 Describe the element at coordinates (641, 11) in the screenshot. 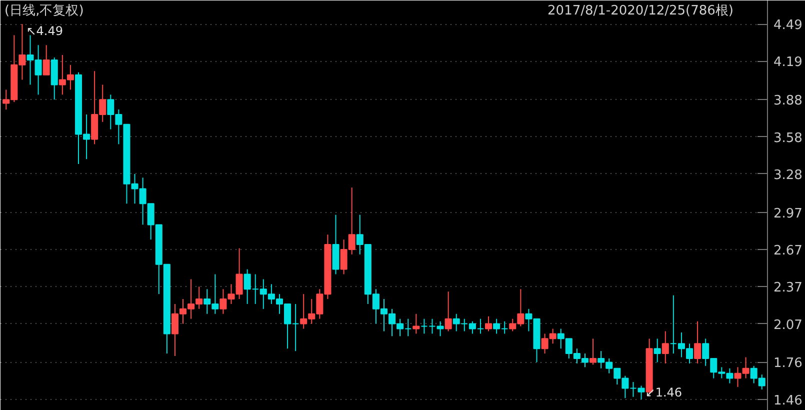

I see `annotation: 2017/8/1-2020/12/25(786根)` at that location.